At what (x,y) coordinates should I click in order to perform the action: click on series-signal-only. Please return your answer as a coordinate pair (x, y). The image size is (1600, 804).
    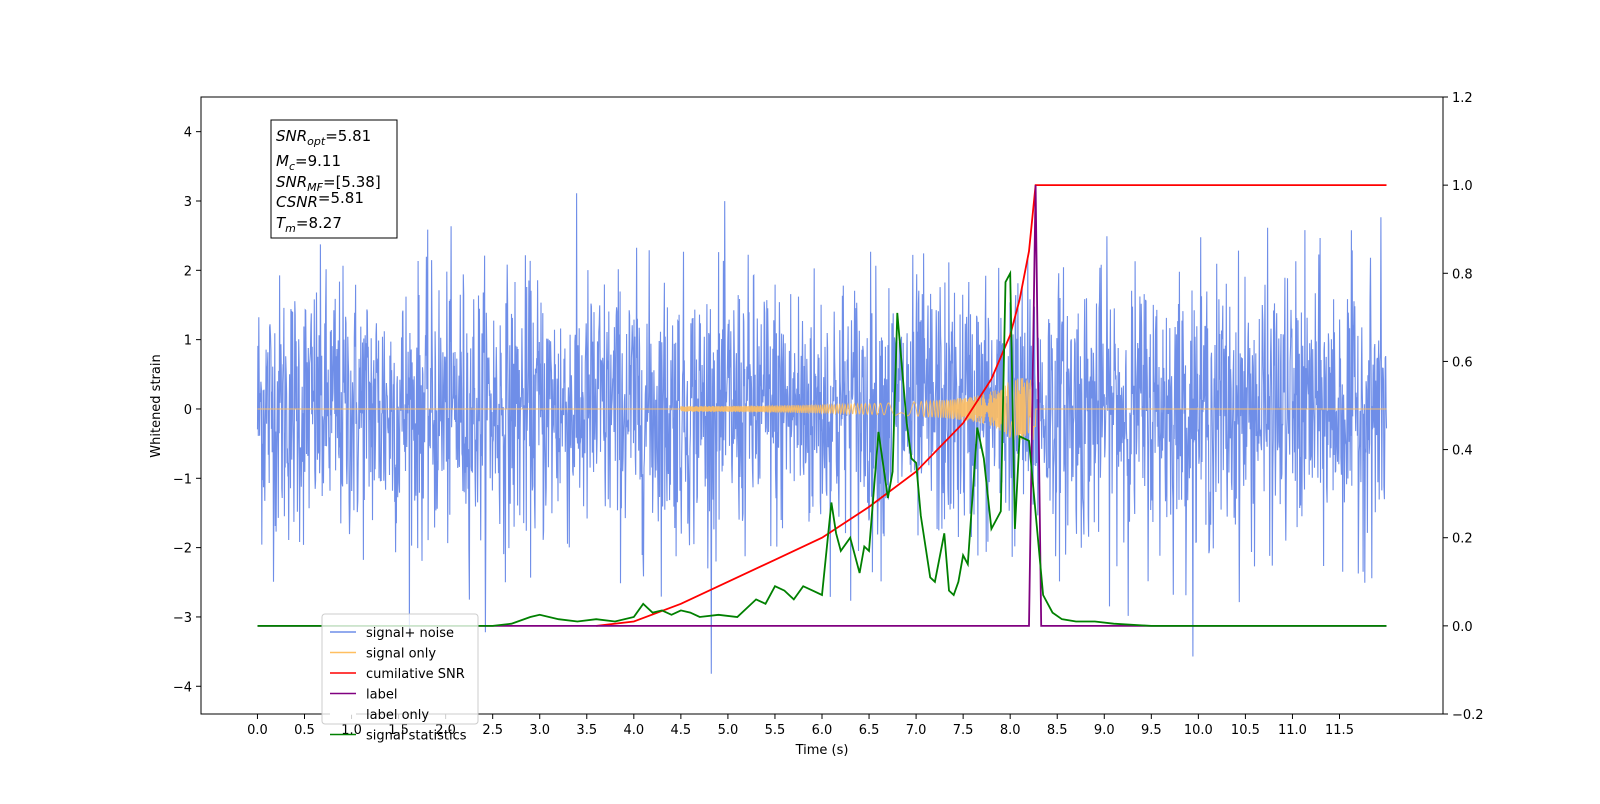
    Looking at the image, I should click on (822, 409).